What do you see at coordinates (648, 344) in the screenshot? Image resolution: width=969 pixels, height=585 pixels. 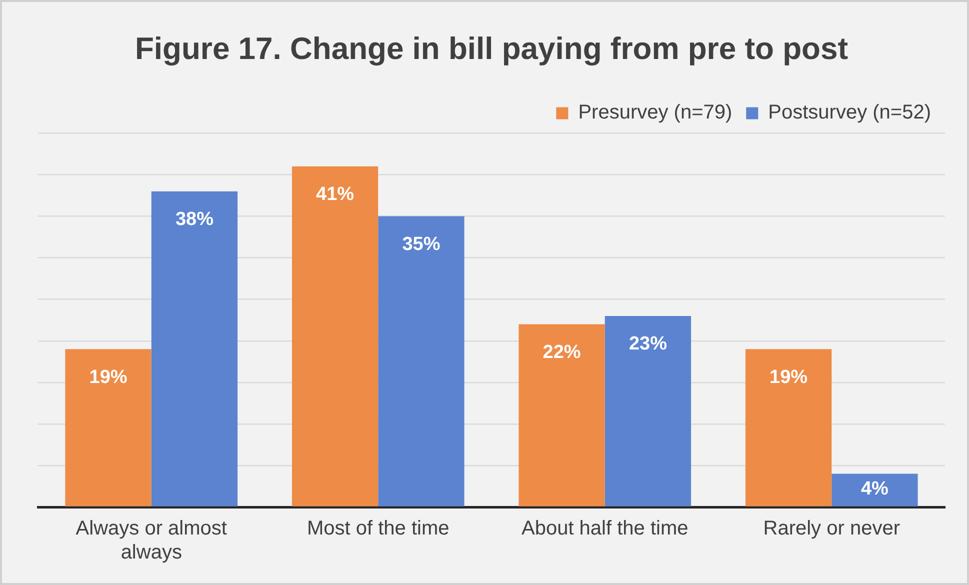 I see `data-label: 23%` at bounding box center [648, 344].